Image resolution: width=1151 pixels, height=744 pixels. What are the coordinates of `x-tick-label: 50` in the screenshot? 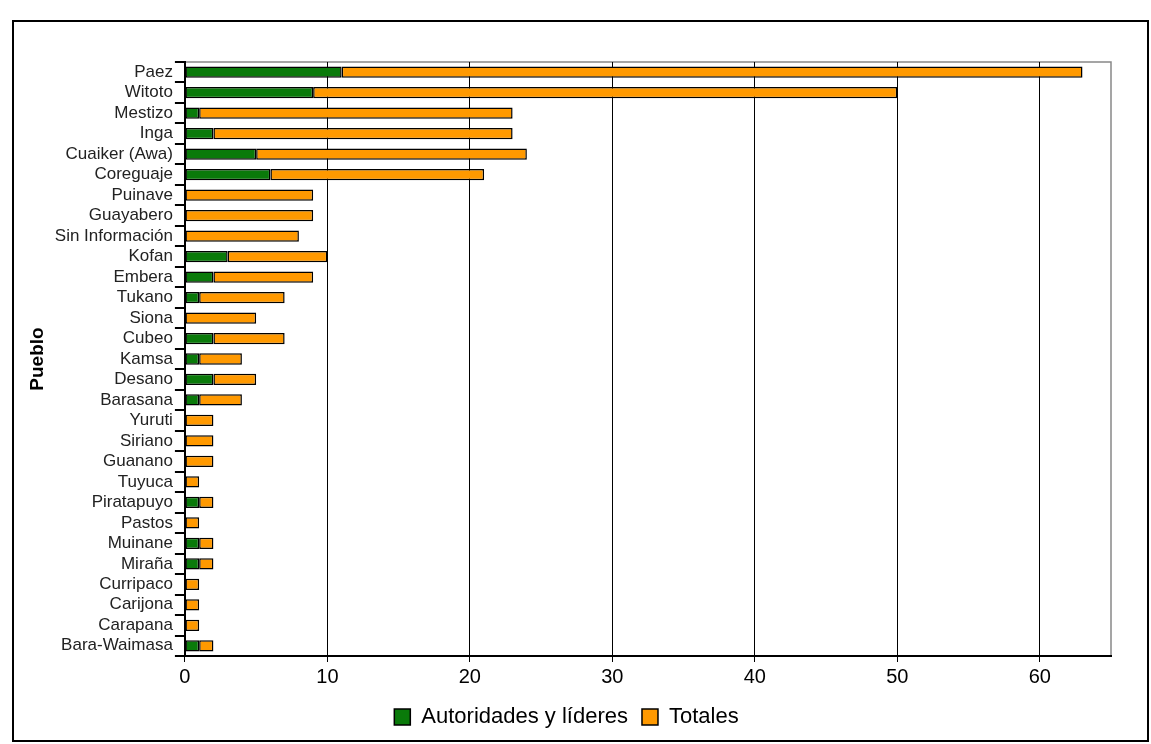 It's located at (897, 675).